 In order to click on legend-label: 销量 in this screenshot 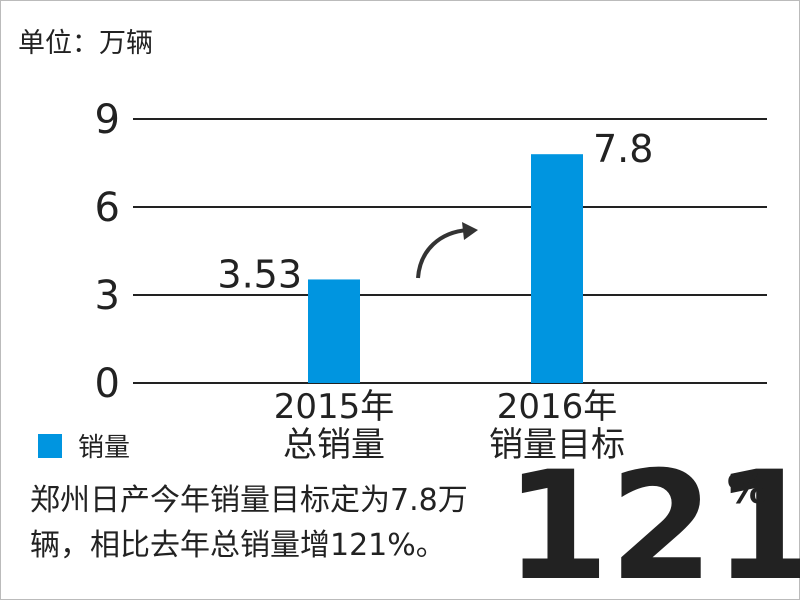, I will do `click(104, 448)`.